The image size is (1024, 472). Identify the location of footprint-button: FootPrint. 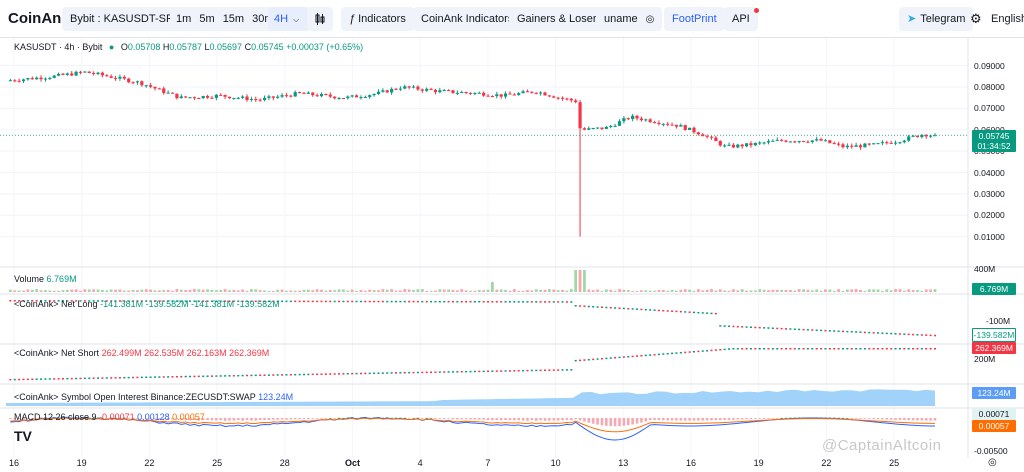
(694, 19).